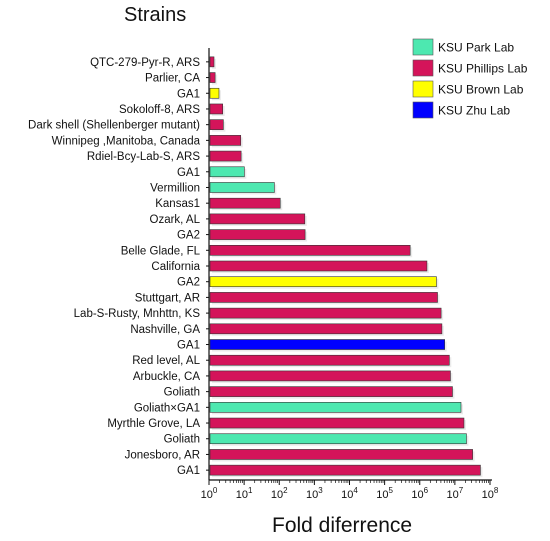 The width and height of the screenshot is (550, 541). I want to click on category-label: California, so click(175, 267).